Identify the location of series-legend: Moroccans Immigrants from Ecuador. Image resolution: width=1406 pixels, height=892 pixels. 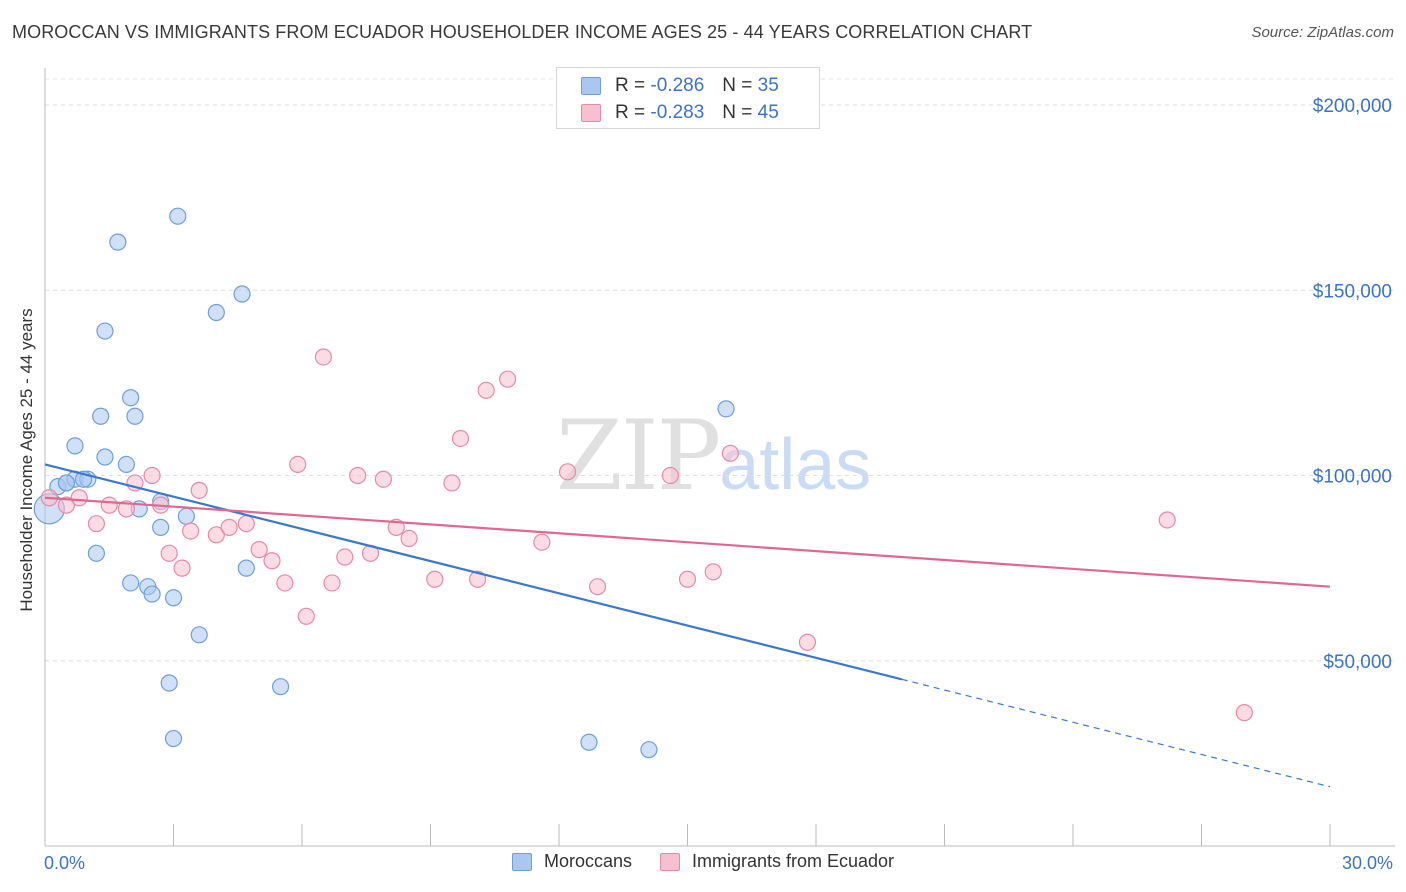
(703, 861).